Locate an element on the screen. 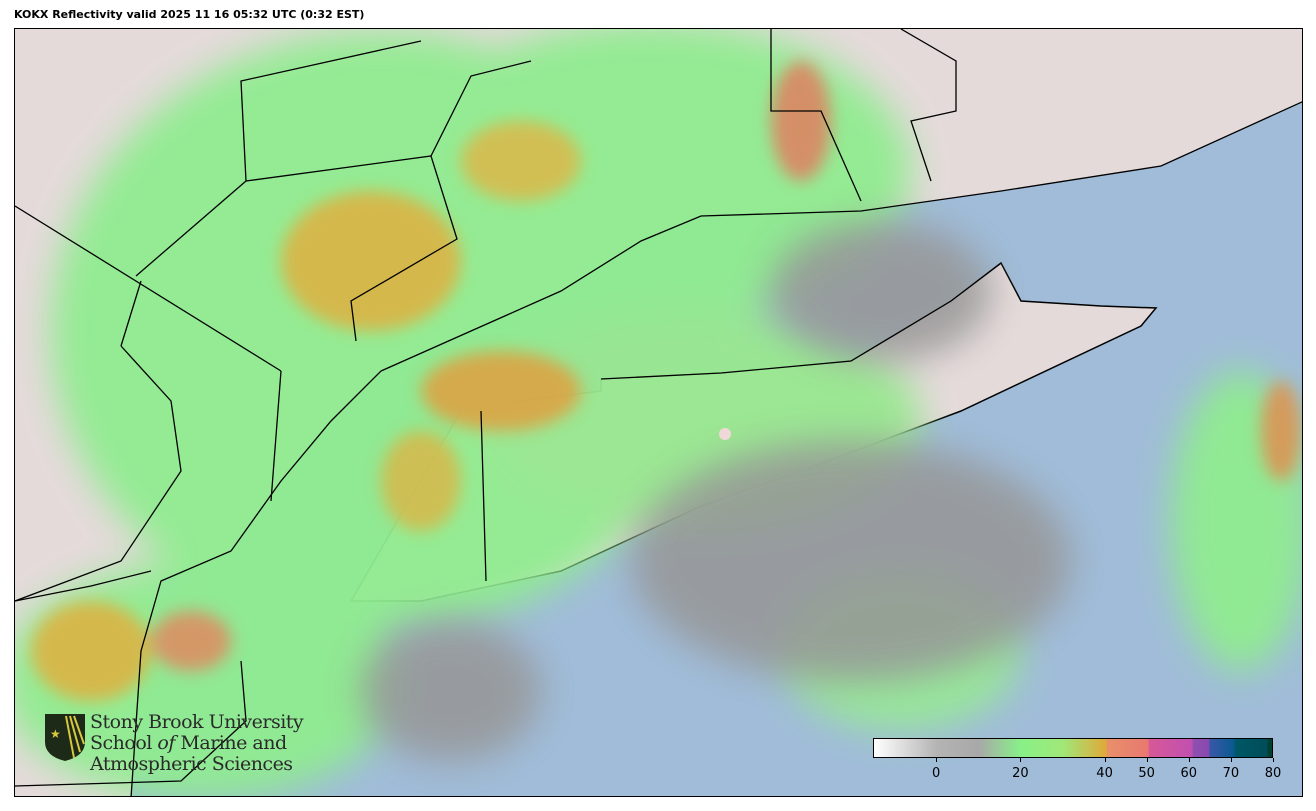 The image size is (1316, 811). radar-site-marker is located at coordinates (725, 434).